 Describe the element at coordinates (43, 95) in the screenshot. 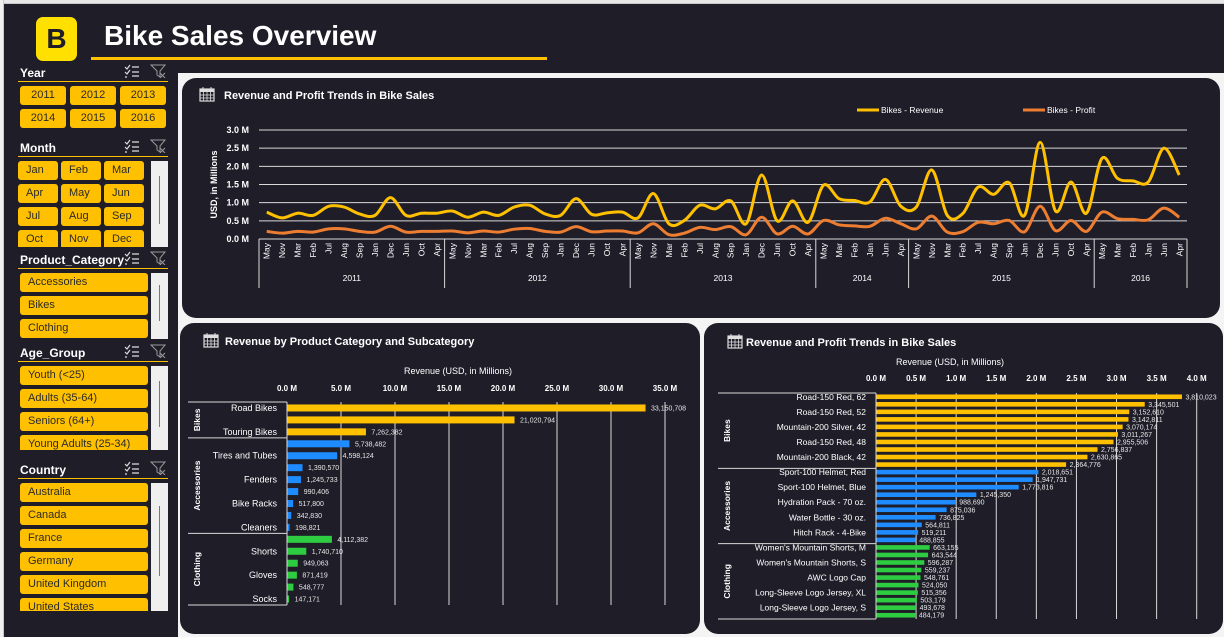

I see `slicer-item: 2011` at that location.